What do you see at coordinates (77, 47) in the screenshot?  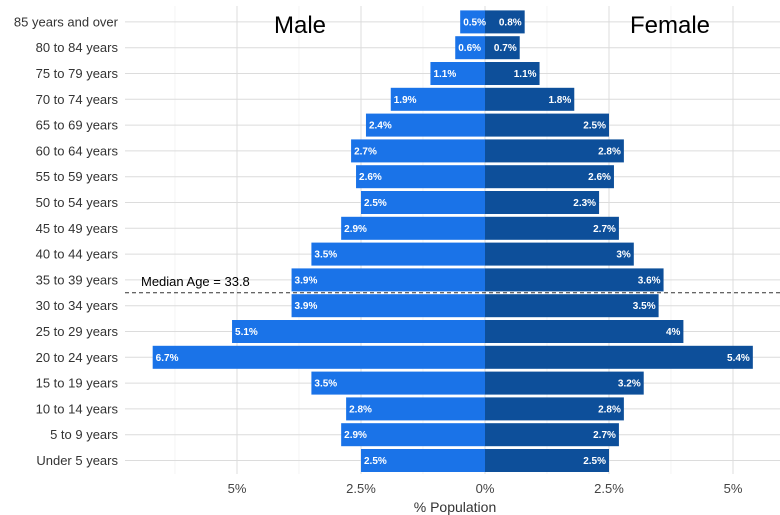 I see `category-label: 80 to 84 years` at bounding box center [77, 47].